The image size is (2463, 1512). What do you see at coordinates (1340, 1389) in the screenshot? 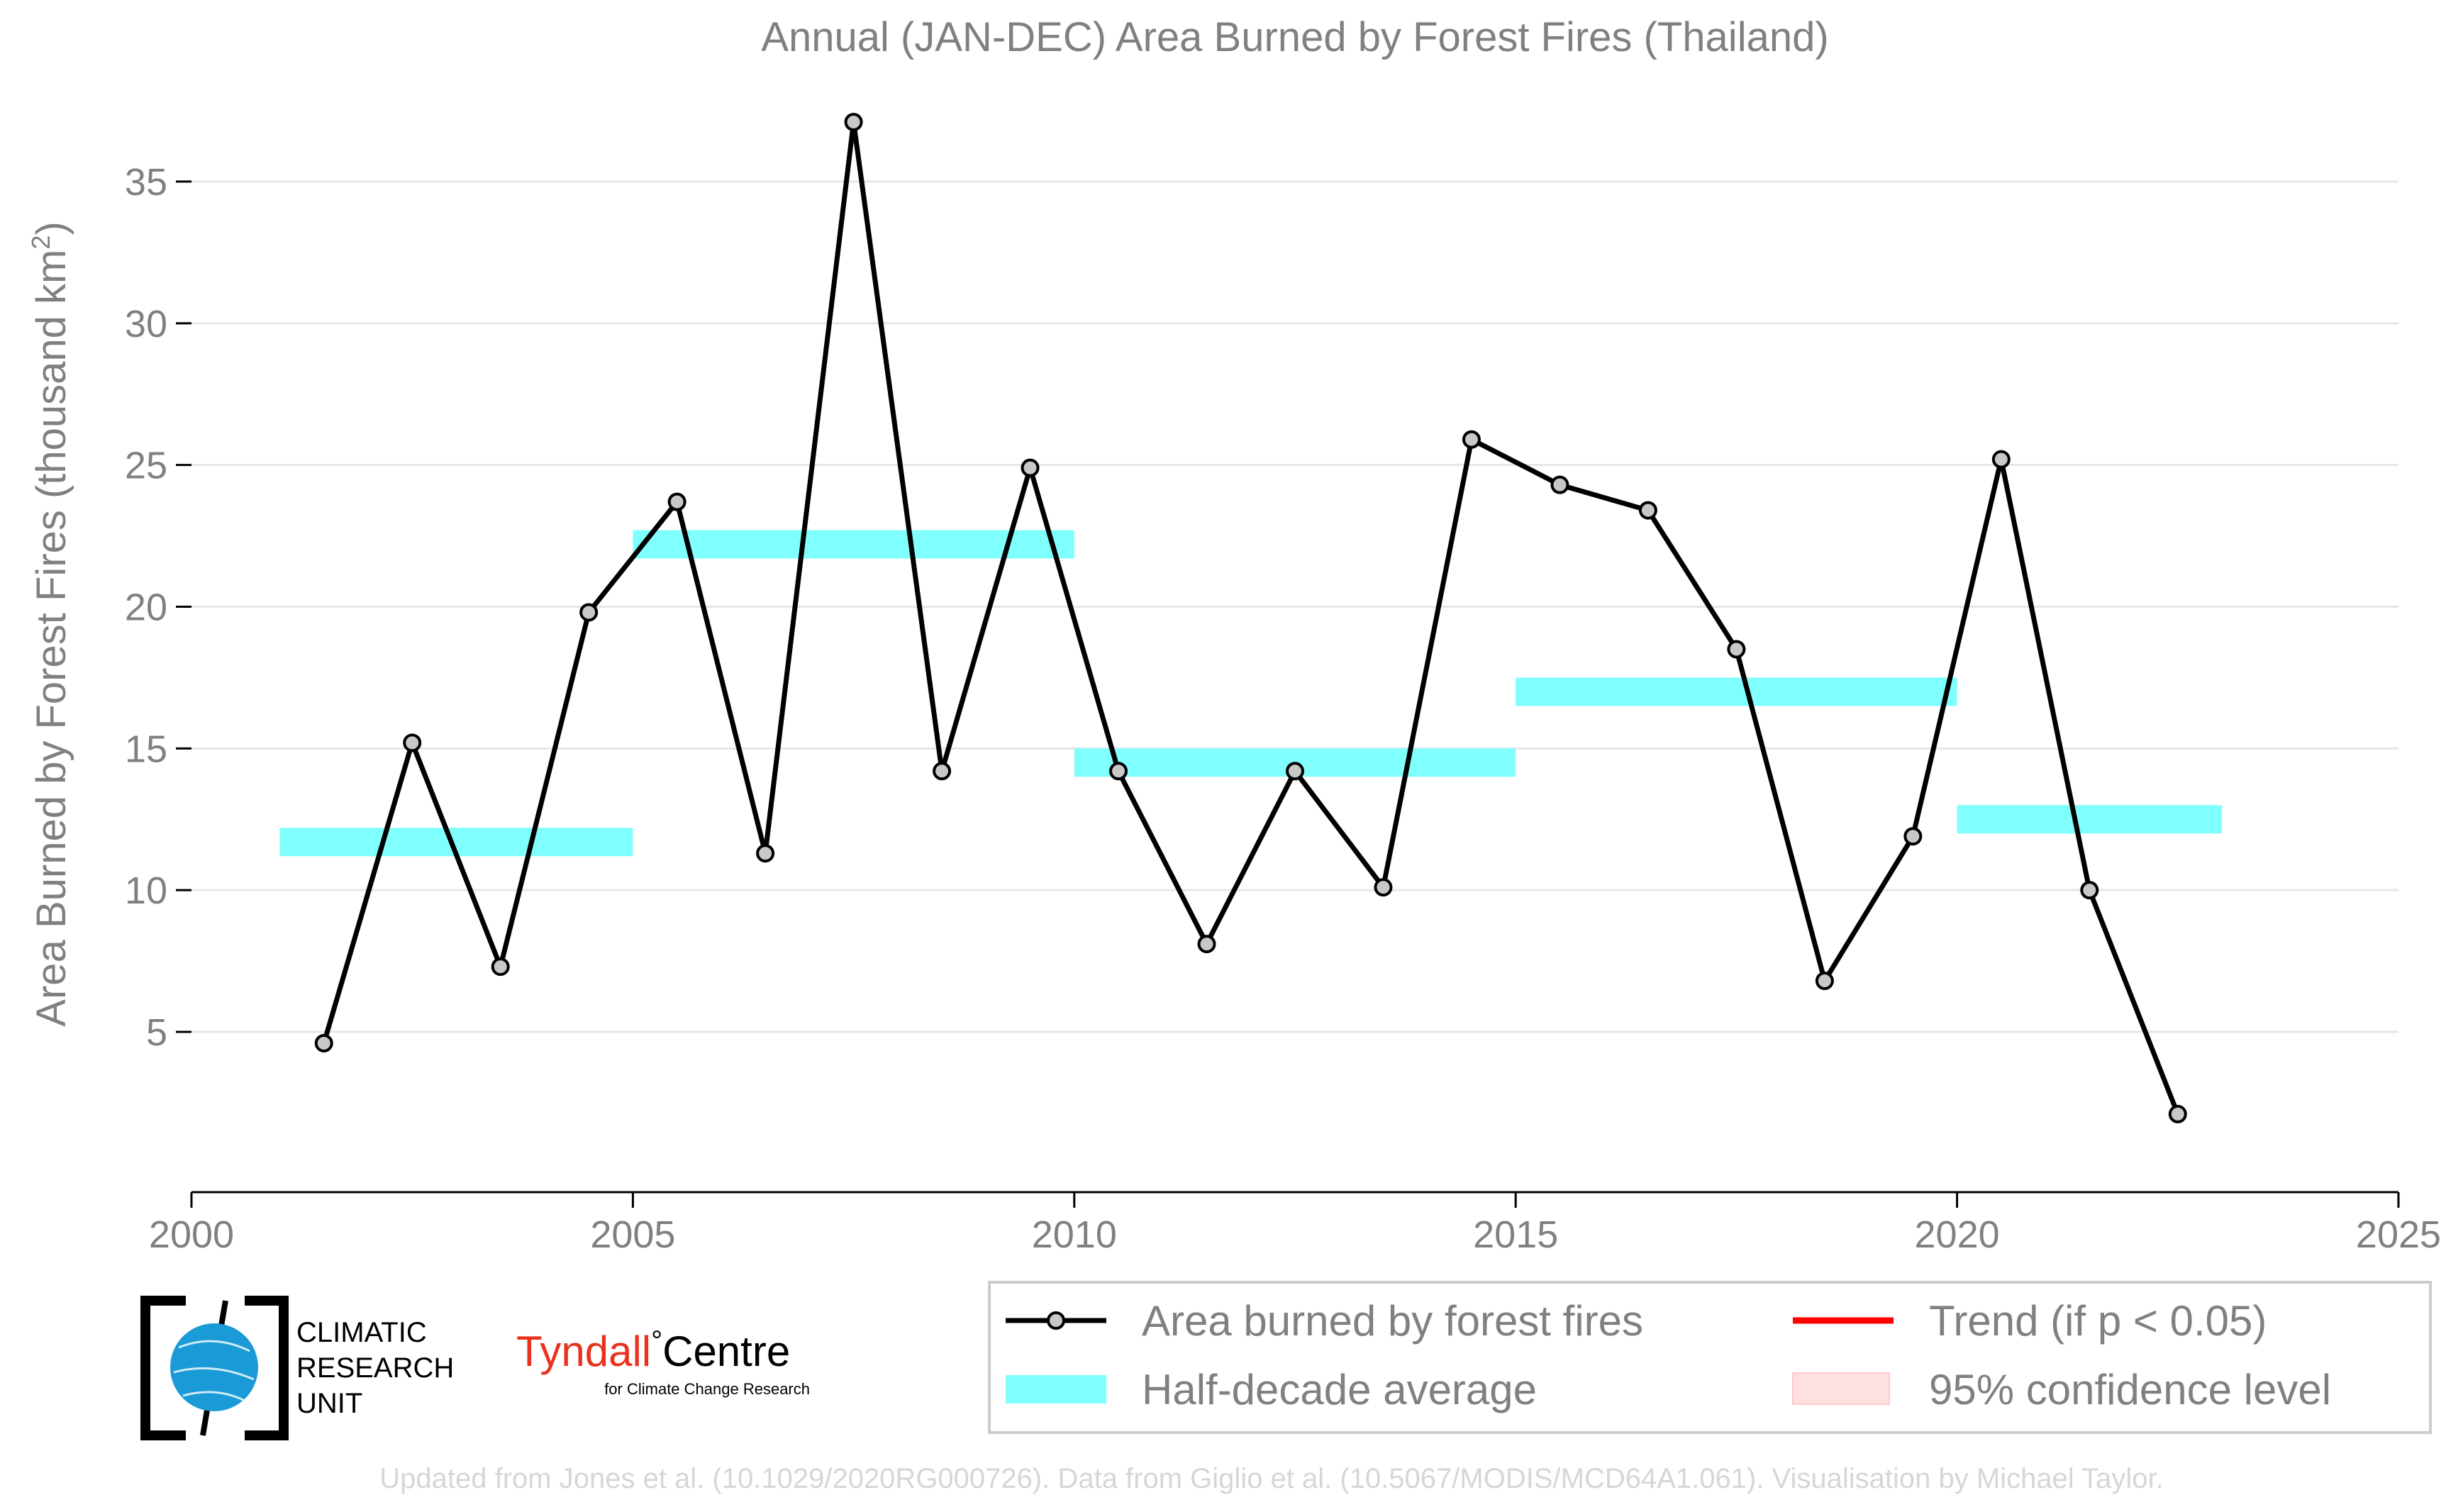
I see `legend-label-half-decade: Half-decade average` at bounding box center [1340, 1389].